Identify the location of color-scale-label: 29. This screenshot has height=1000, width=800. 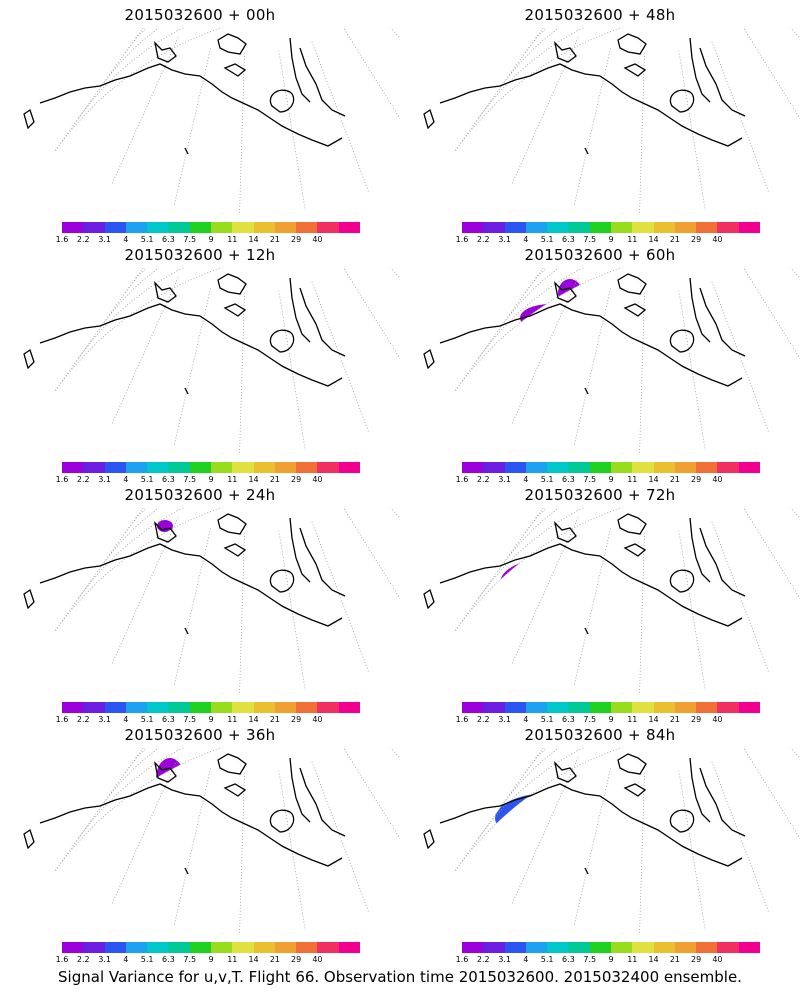
(296, 719).